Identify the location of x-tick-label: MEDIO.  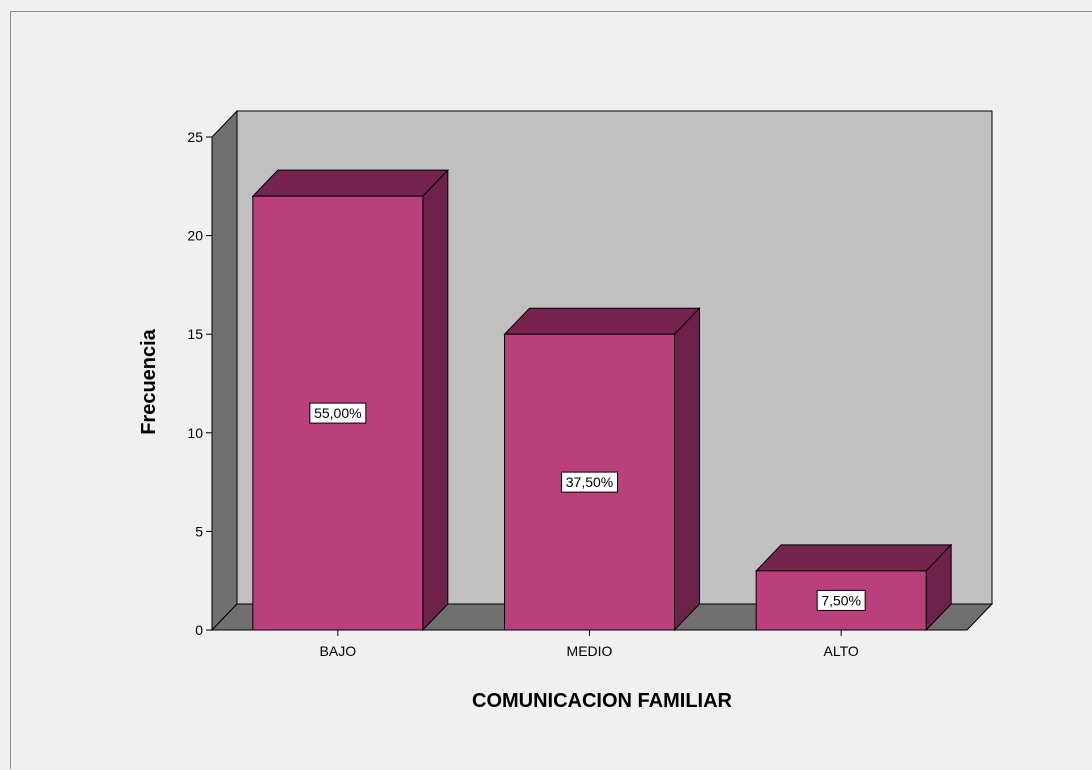
(590, 651).